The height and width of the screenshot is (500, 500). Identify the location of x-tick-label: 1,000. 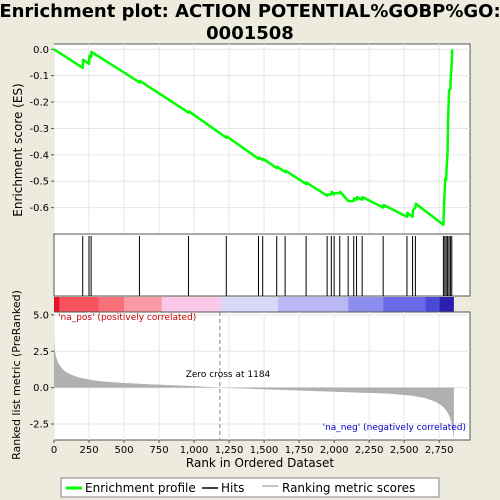
(194, 450).